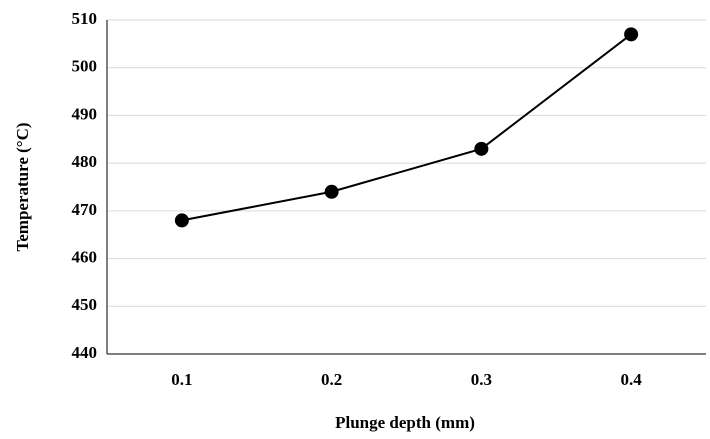 The width and height of the screenshot is (710, 439). What do you see at coordinates (85, 18) in the screenshot?
I see `y-tick-label: 510` at bounding box center [85, 18].